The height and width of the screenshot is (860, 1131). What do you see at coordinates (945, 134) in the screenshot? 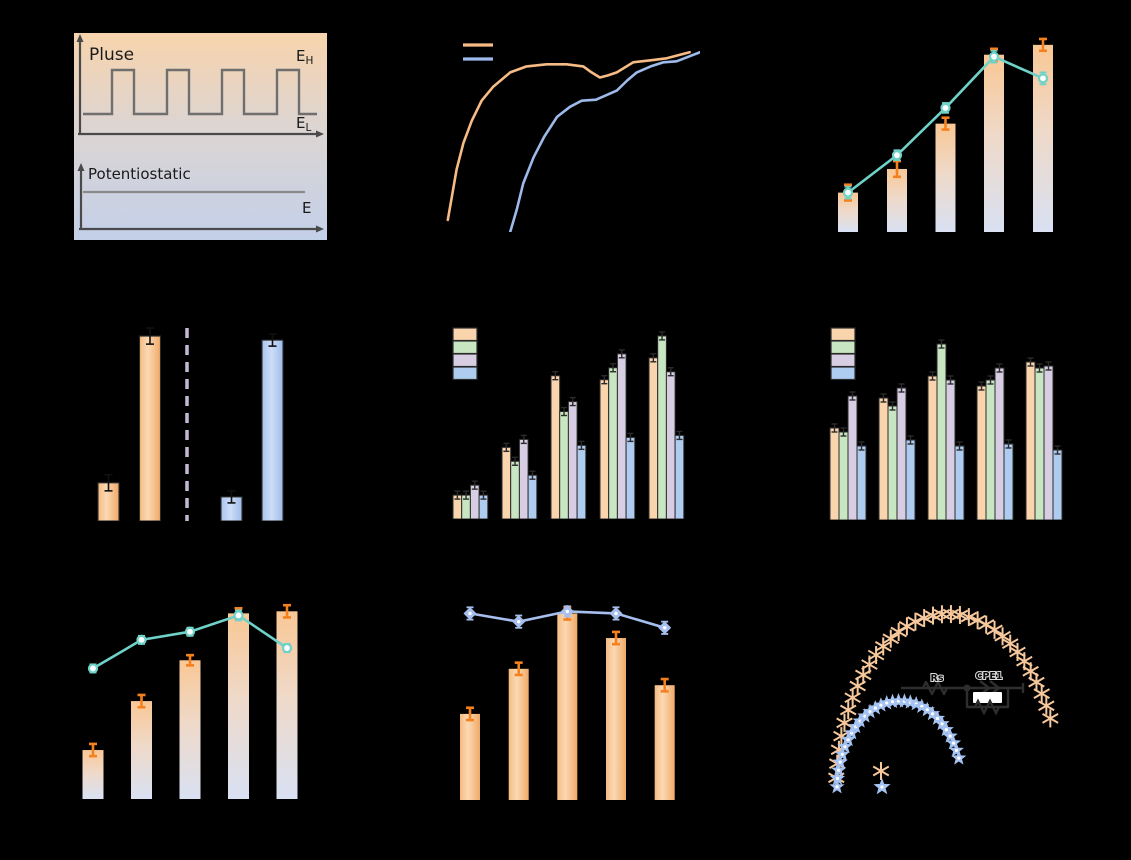
I see `panel-c-bar-line-chart` at bounding box center [945, 134].